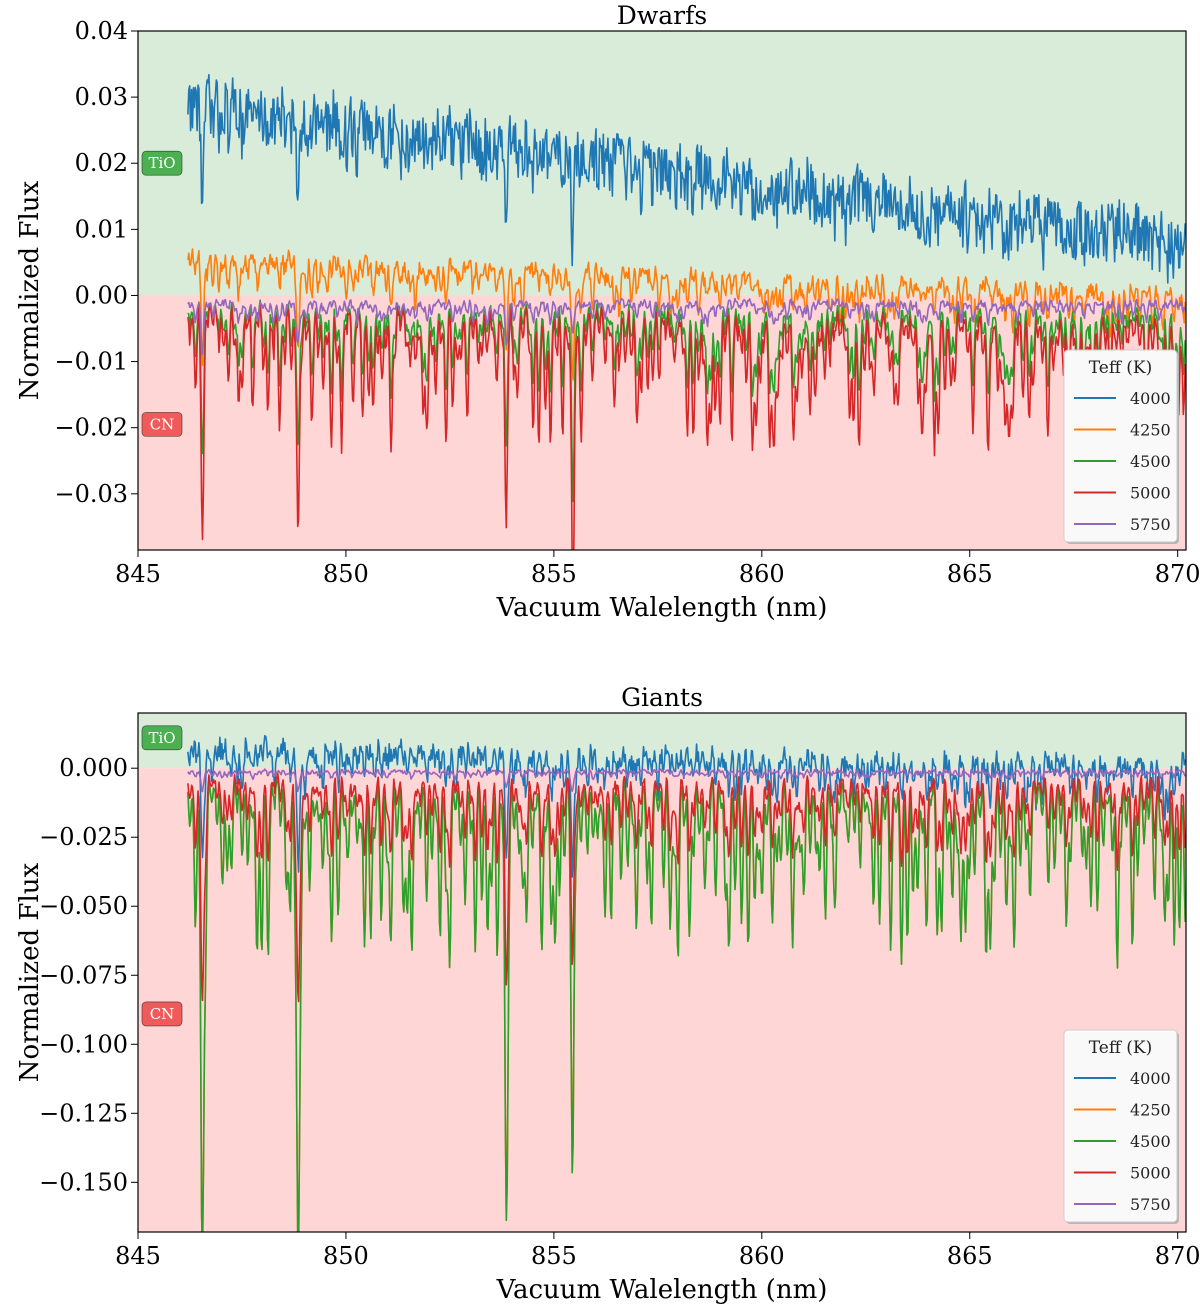 The image size is (1200, 1309). Describe the element at coordinates (83, 1044) in the screenshot. I see `y-tick-label: −0.100` at that location.